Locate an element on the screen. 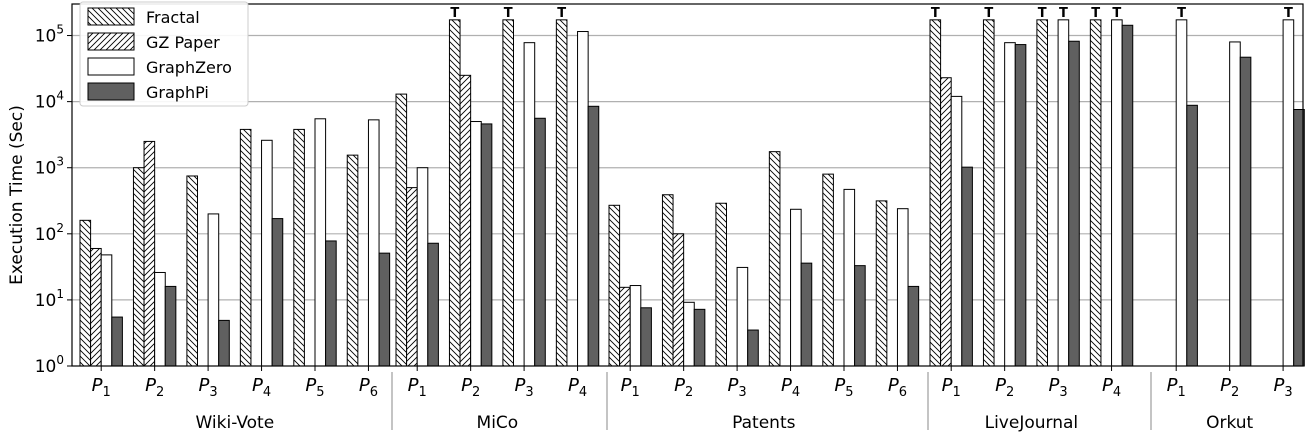 The width and height of the screenshot is (1315, 439). legend-box is located at coordinates (164, 54).